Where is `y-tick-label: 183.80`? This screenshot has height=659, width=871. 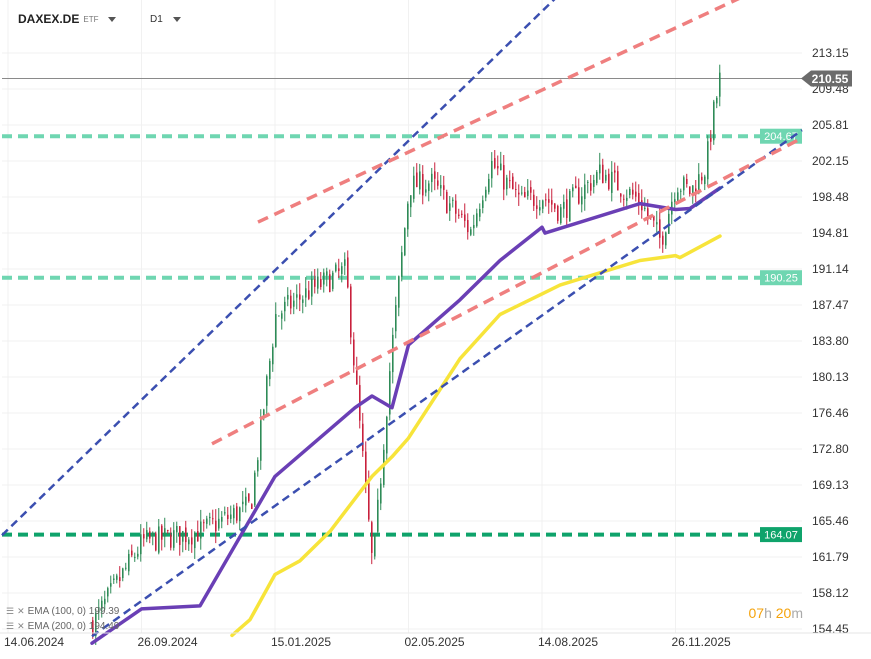 y-tick-label: 183.80 is located at coordinates (830, 341).